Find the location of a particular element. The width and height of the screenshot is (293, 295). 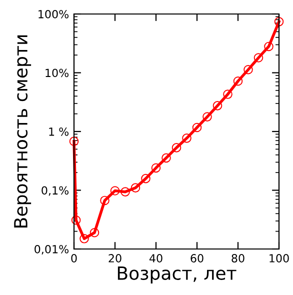

y-tick-label: 10% is located at coordinates (57, 73).